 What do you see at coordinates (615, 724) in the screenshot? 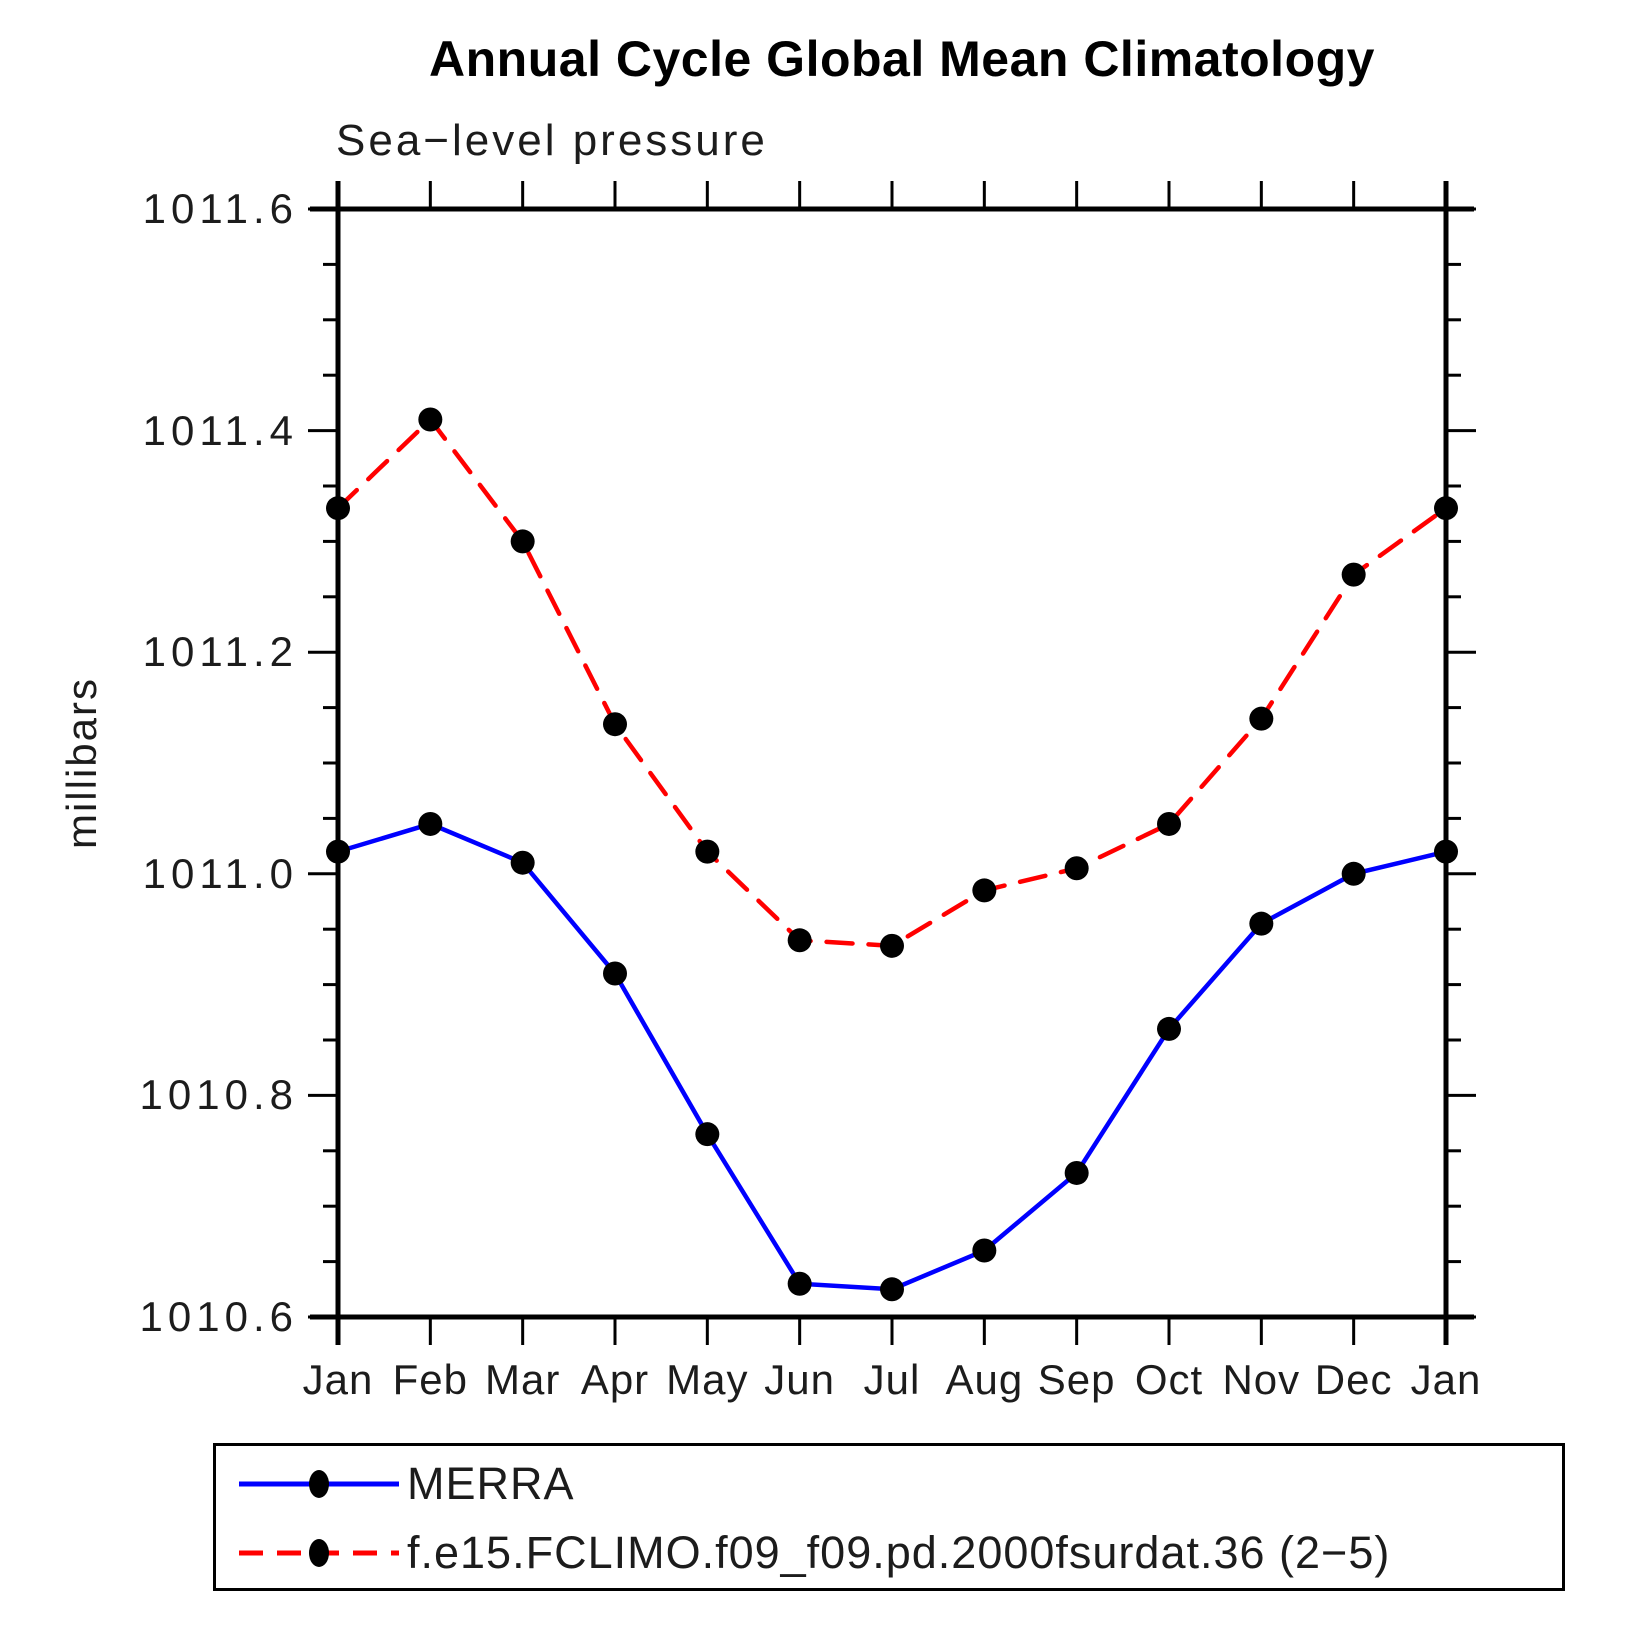
I see `data-point-1-Apr` at bounding box center [615, 724].